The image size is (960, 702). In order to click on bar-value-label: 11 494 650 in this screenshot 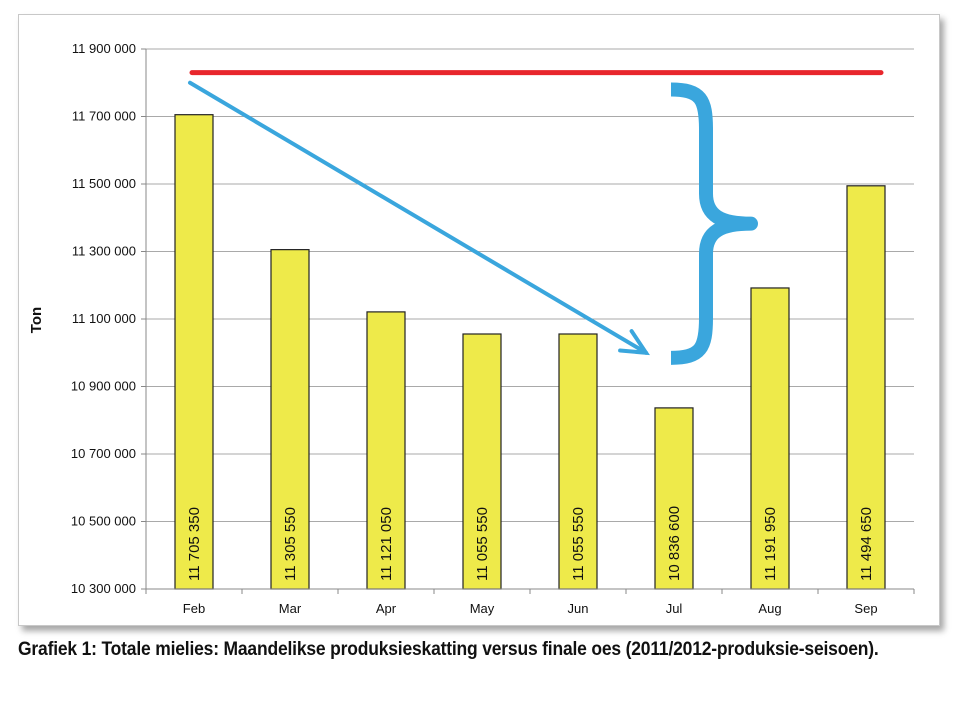, I will do `click(866, 544)`.